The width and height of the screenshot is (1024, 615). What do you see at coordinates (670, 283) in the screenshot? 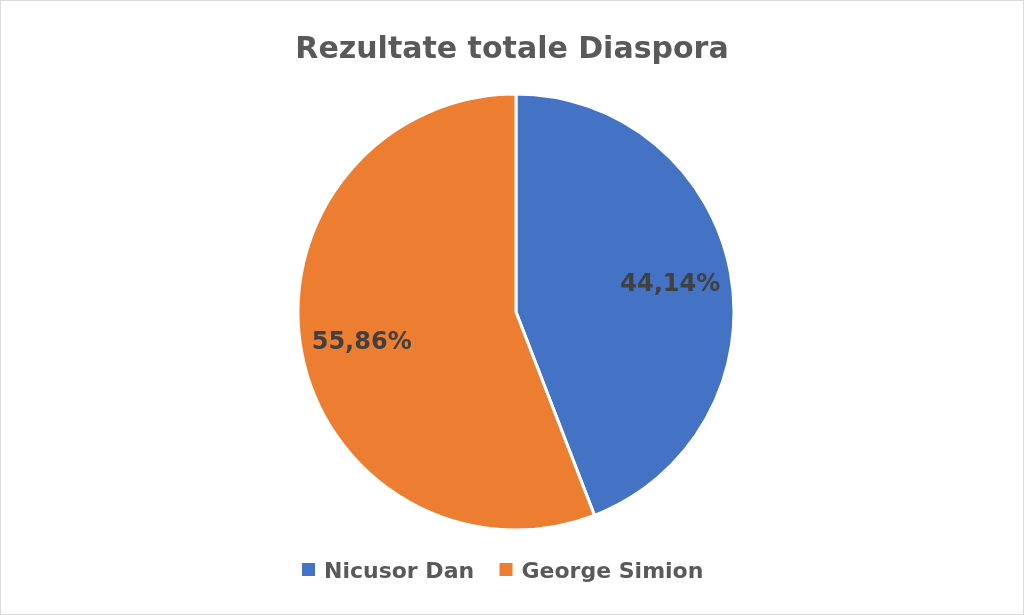
I see `data-label: 44,14%` at bounding box center [670, 283].